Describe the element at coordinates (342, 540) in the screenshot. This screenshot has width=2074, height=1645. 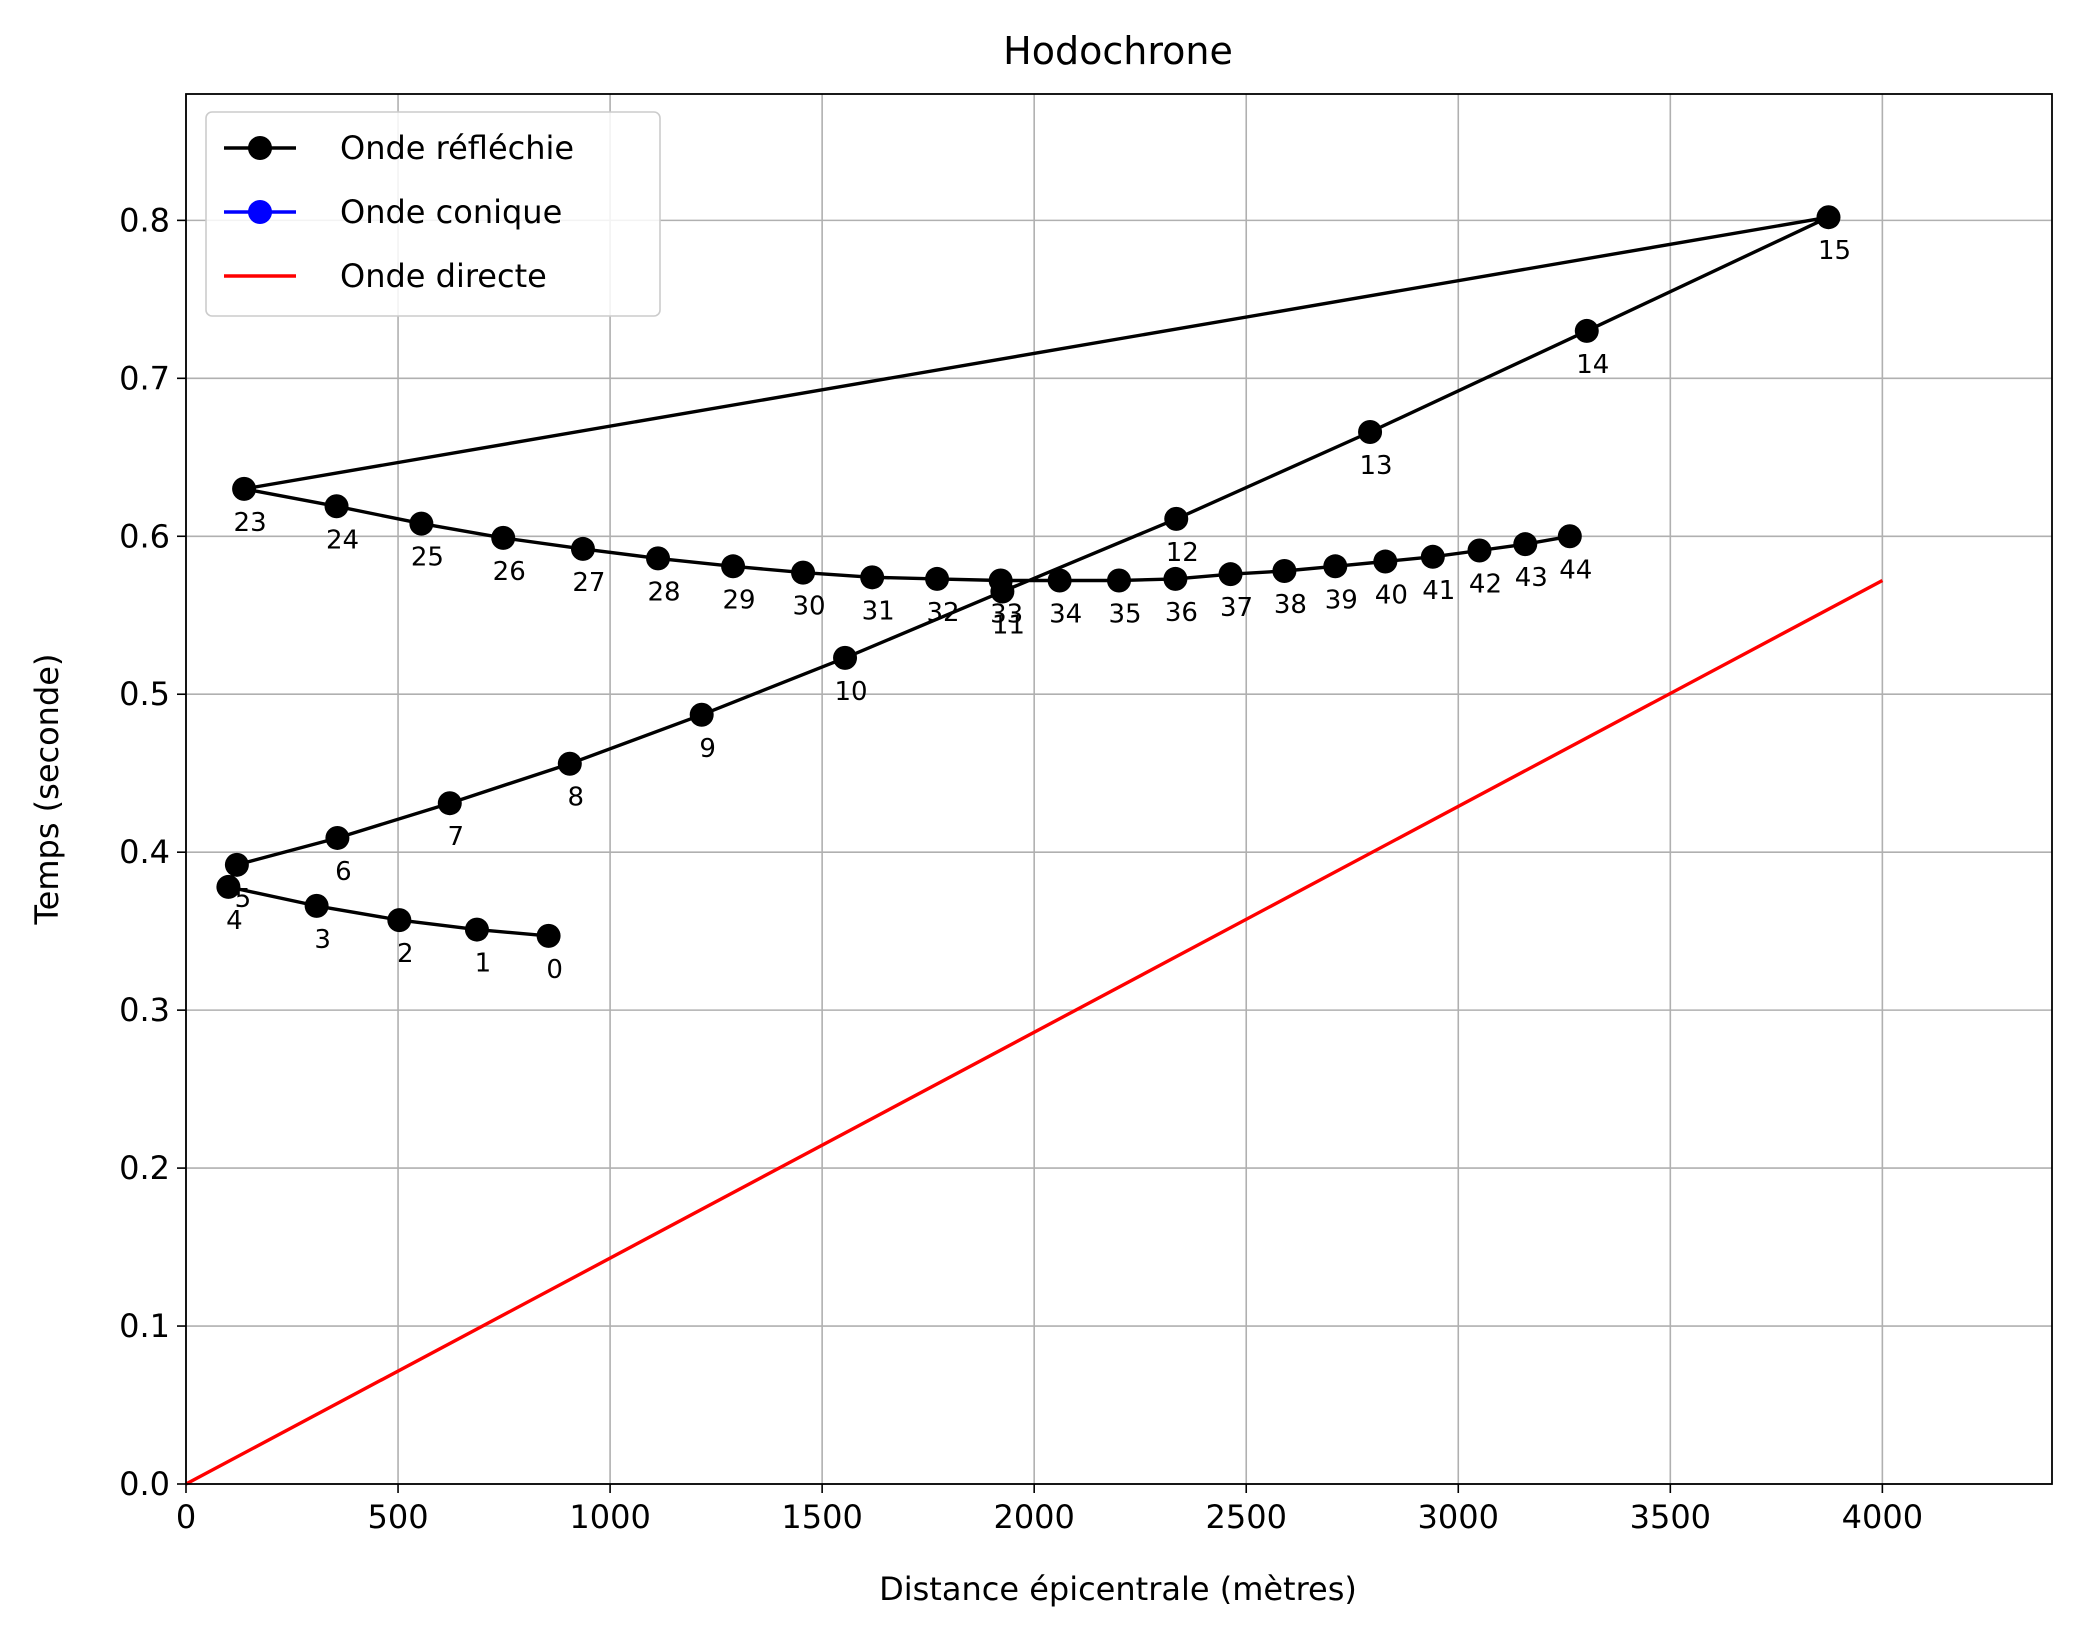
I see `data-point-label: 24` at that location.